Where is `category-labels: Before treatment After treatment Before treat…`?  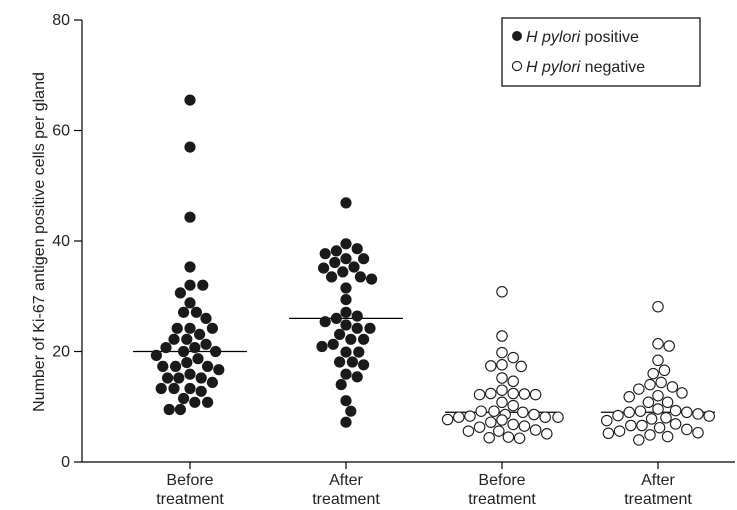
category-labels: Before treatment After treatment Before treat… is located at coordinates (424, 485).